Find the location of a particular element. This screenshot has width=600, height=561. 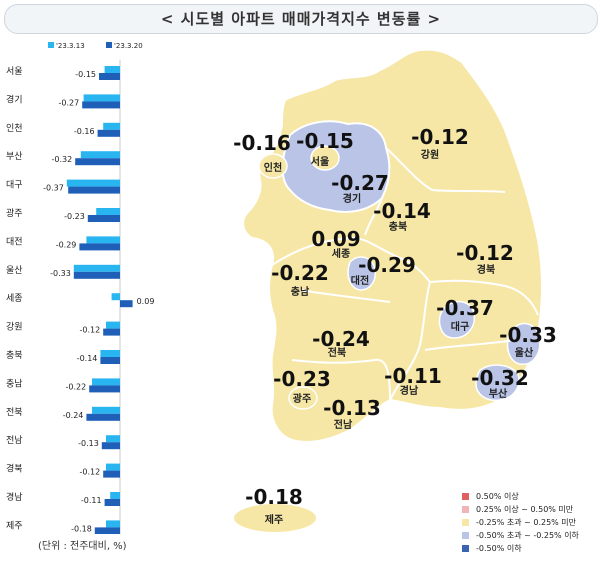

region-value: -0.29 is located at coordinates (387, 265).